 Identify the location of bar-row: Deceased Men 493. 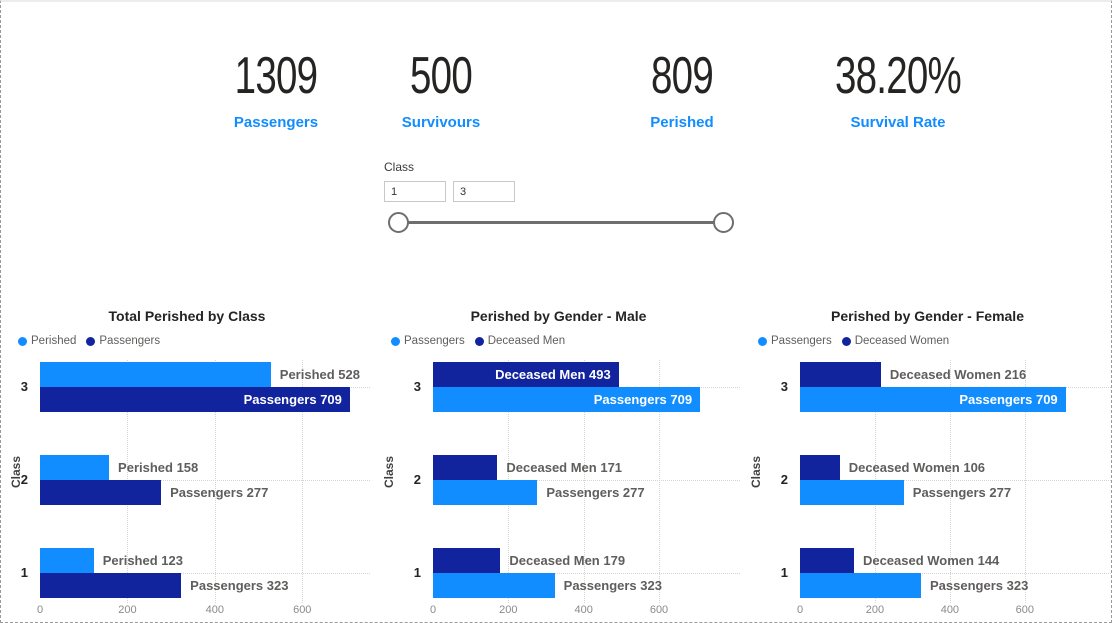
(586, 374).